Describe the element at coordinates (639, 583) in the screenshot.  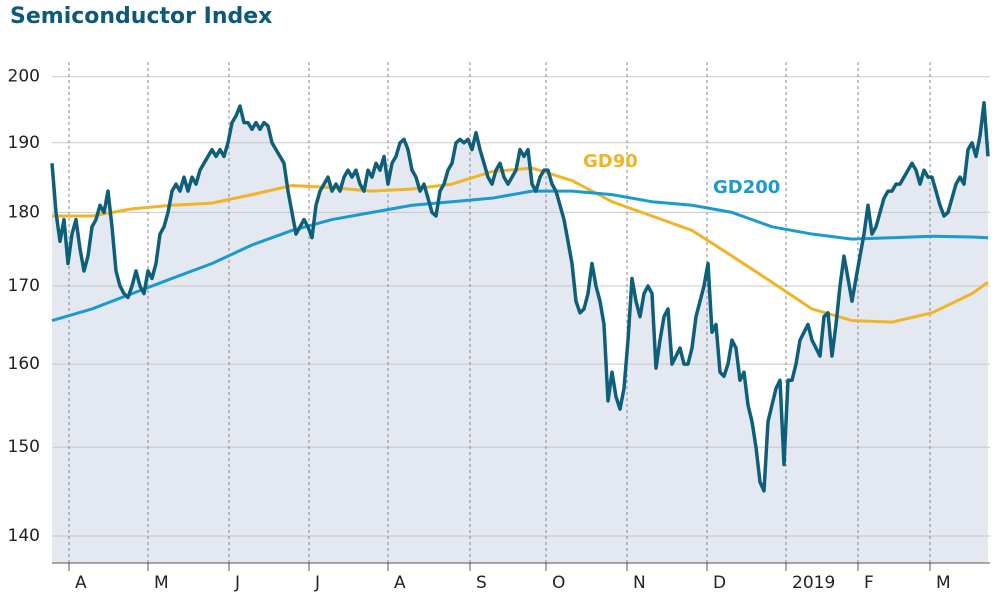
I see `x-tick-label: N` at that location.